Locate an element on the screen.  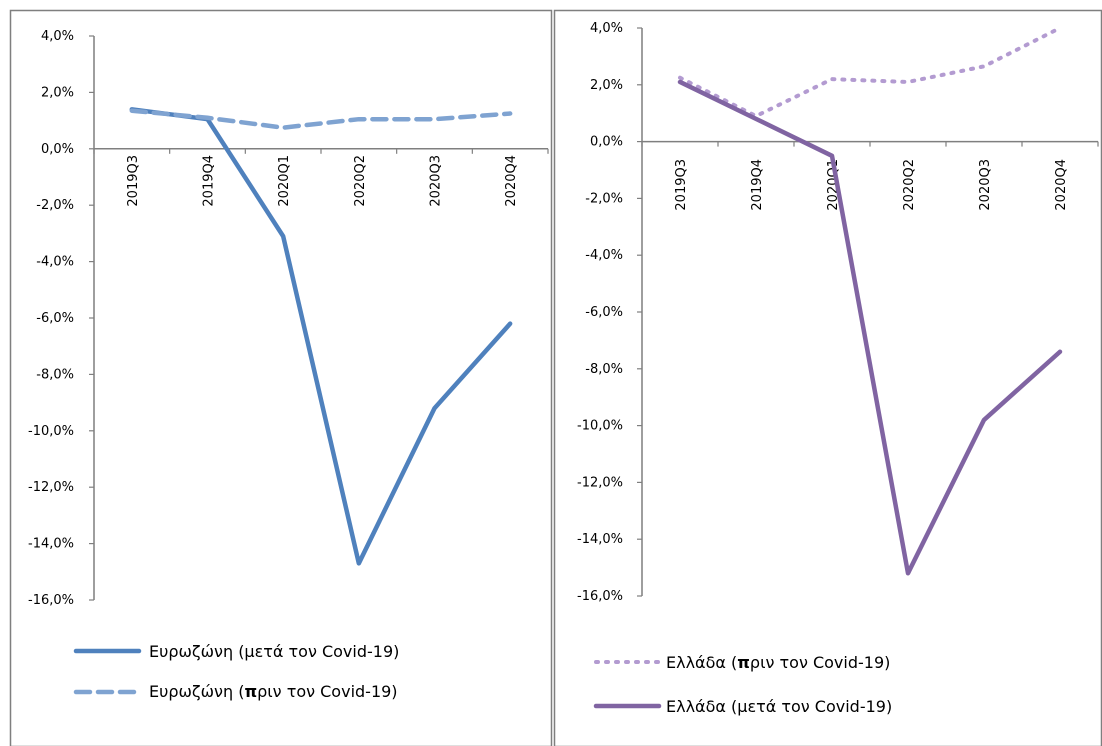
left-chart-y-tick-label: -4,0% is located at coordinates (55, 262).